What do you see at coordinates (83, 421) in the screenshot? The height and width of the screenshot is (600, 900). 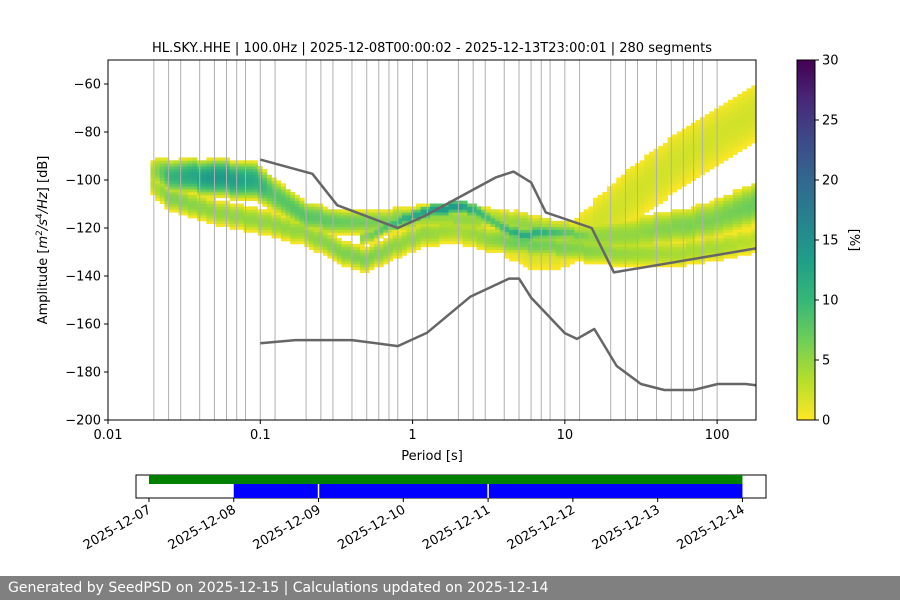 I see `y-tick-label: −200` at bounding box center [83, 421].